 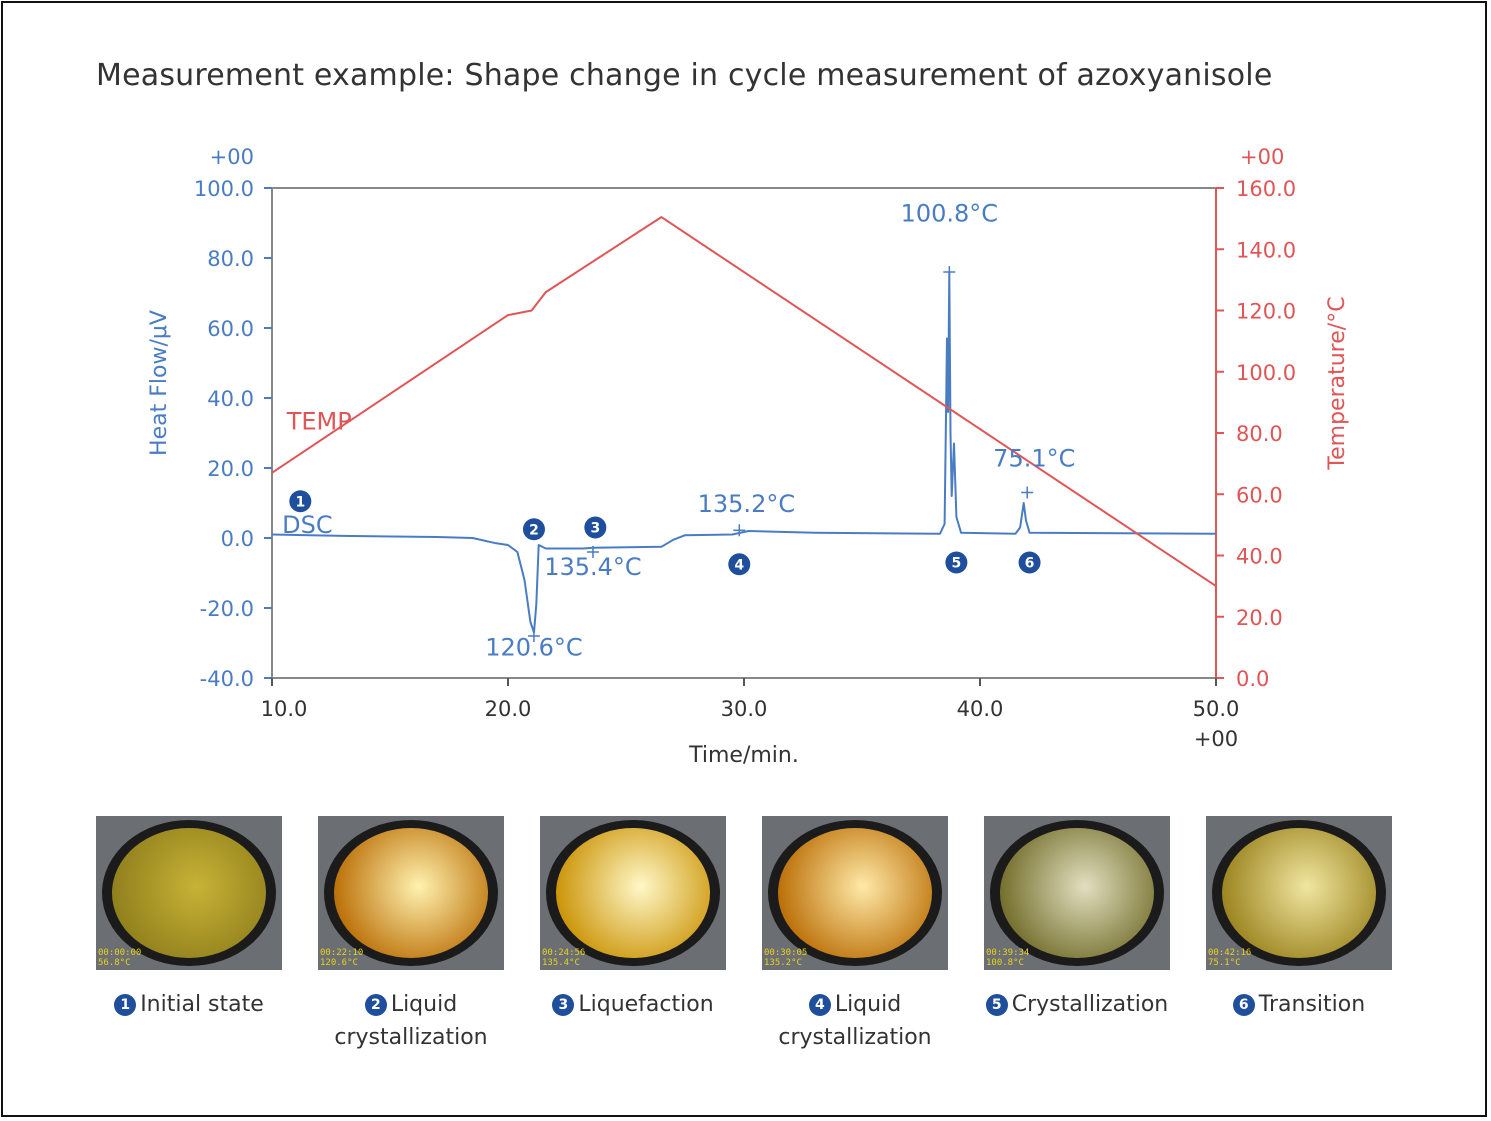 I want to click on left-axis-label: Heat Flow/μV, so click(x=159, y=383).